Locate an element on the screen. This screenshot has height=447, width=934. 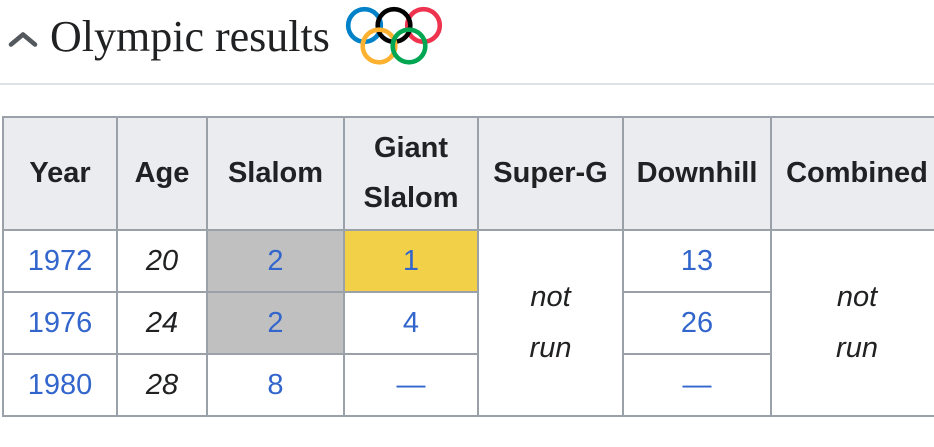
giant-slalom-result-cell: — is located at coordinates (411, 385).